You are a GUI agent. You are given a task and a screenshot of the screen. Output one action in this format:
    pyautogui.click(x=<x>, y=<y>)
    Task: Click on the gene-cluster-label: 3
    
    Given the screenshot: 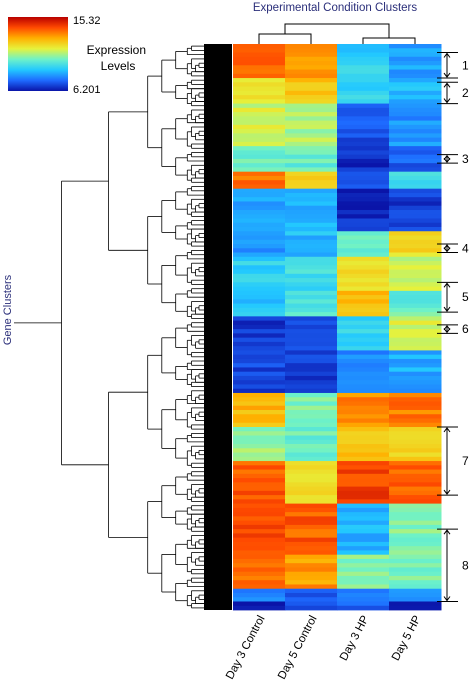 What is the action you would take?
    pyautogui.click(x=465, y=159)
    